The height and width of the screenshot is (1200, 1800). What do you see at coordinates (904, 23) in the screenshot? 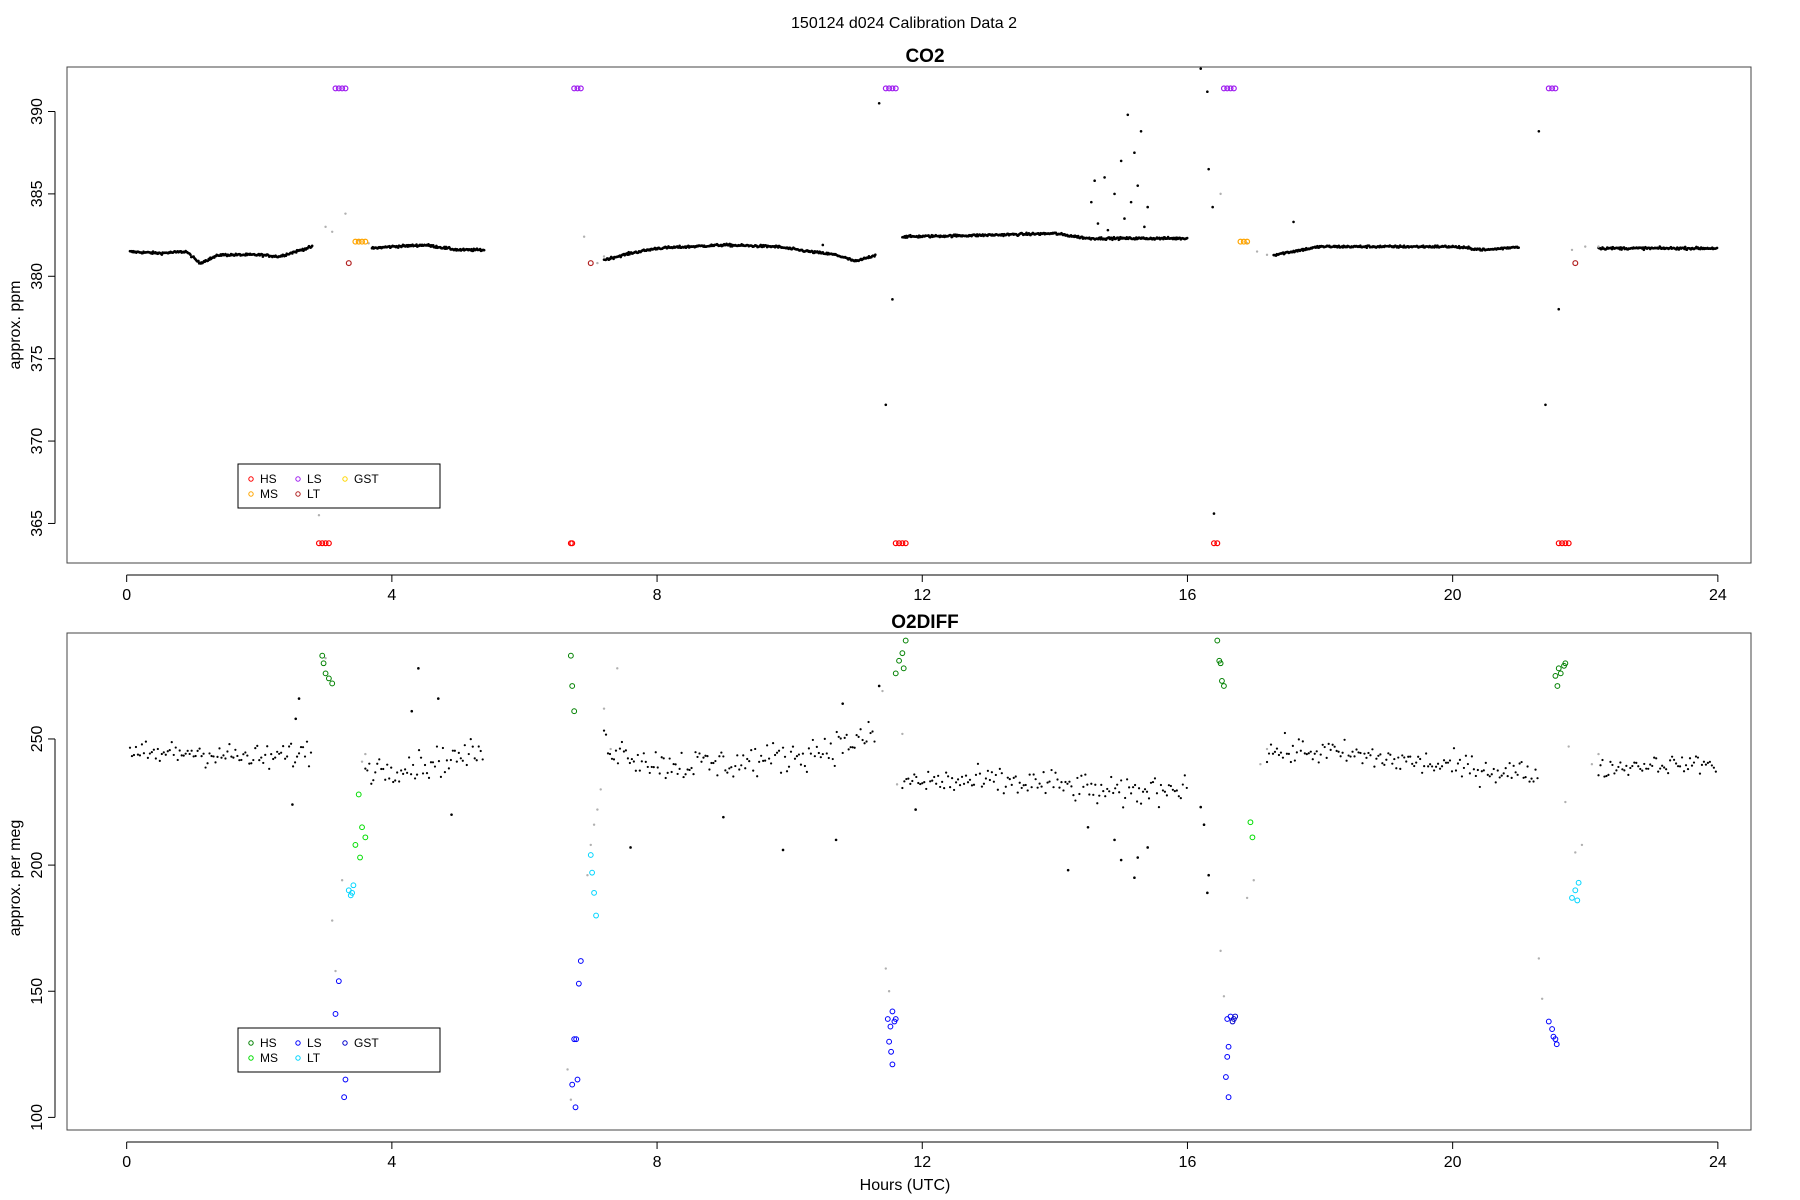
I see `figure-title: 150124 d024 Calibration Data 2` at bounding box center [904, 23].